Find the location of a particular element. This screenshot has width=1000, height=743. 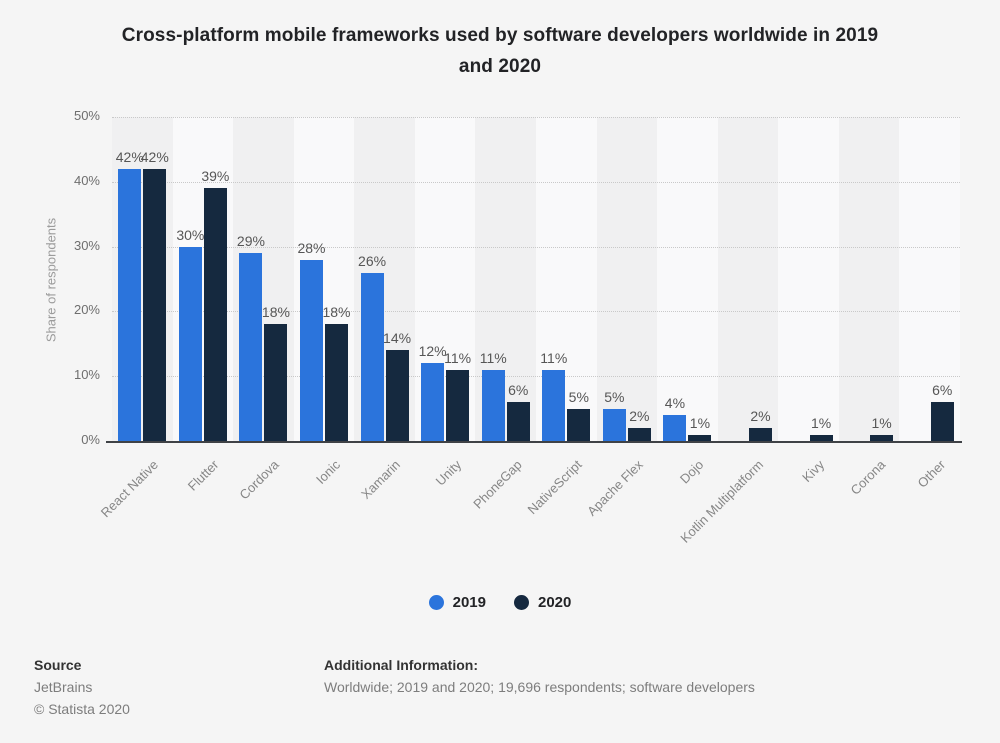

bar-2020-flutter: 39% is located at coordinates (215, 304).